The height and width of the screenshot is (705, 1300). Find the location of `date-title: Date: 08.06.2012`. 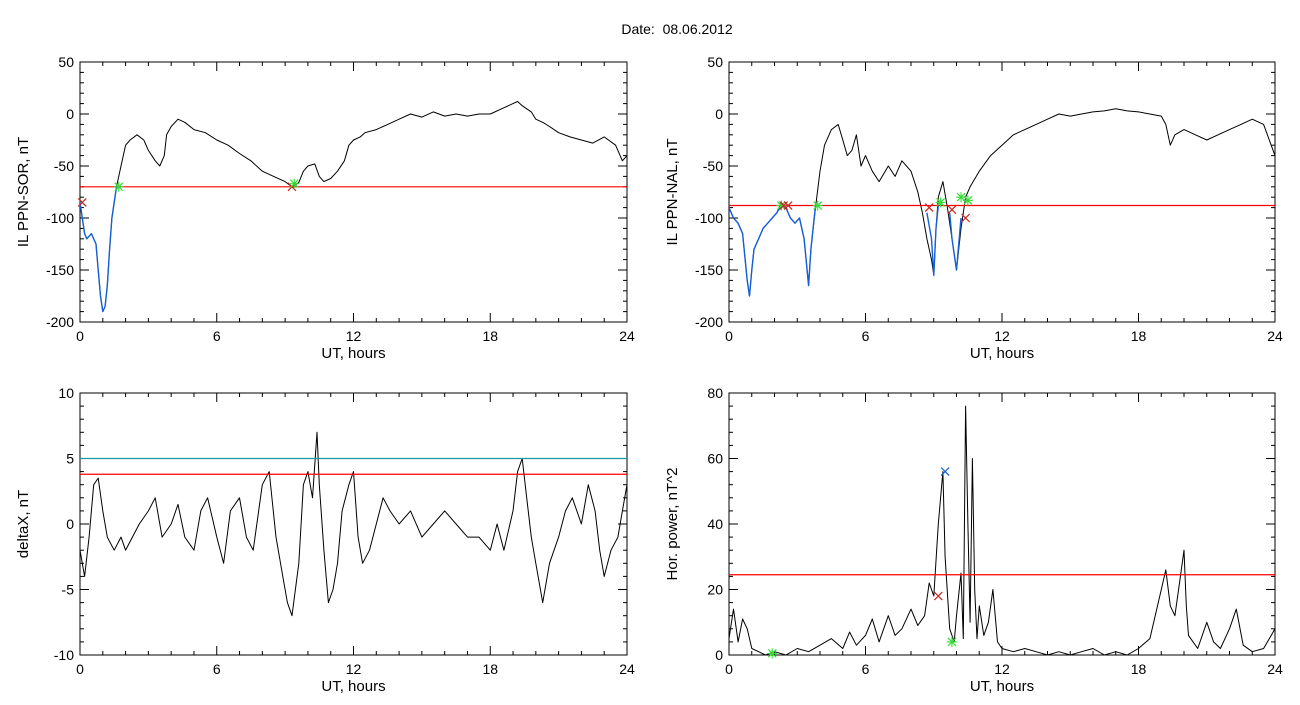

date-title: Date: 08.06.2012 is located at coordinates (677, 29).